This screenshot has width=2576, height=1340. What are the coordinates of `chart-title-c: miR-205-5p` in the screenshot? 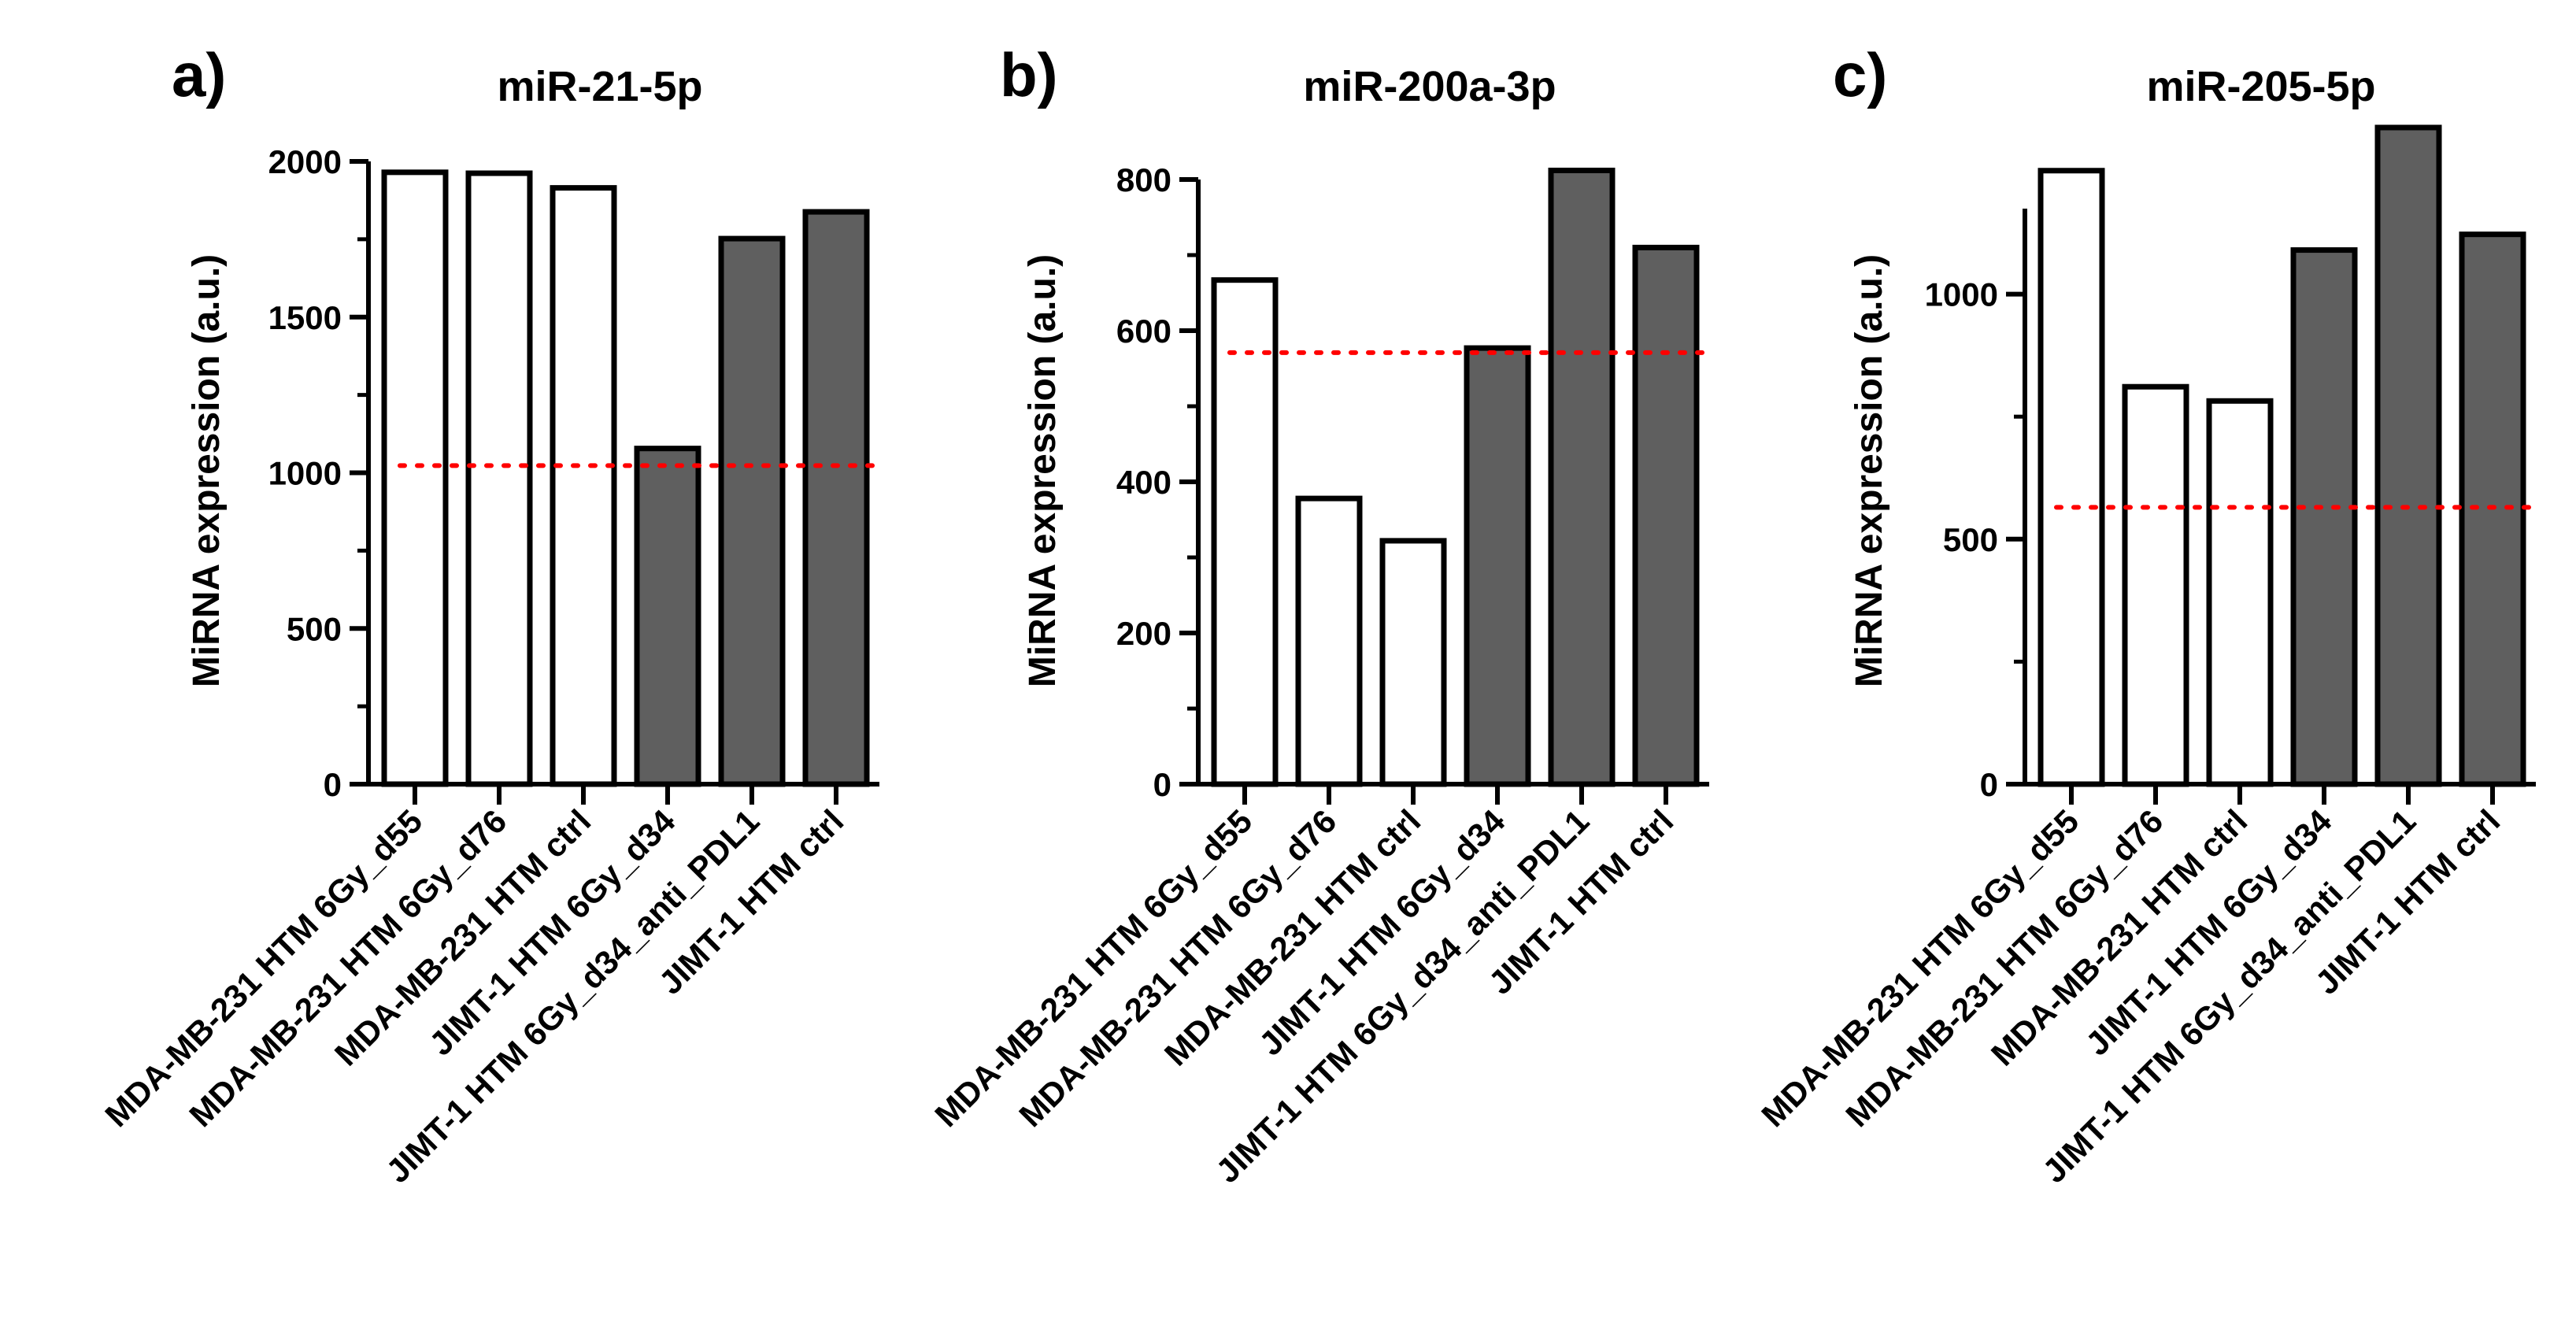 It's located at (2260, 86).